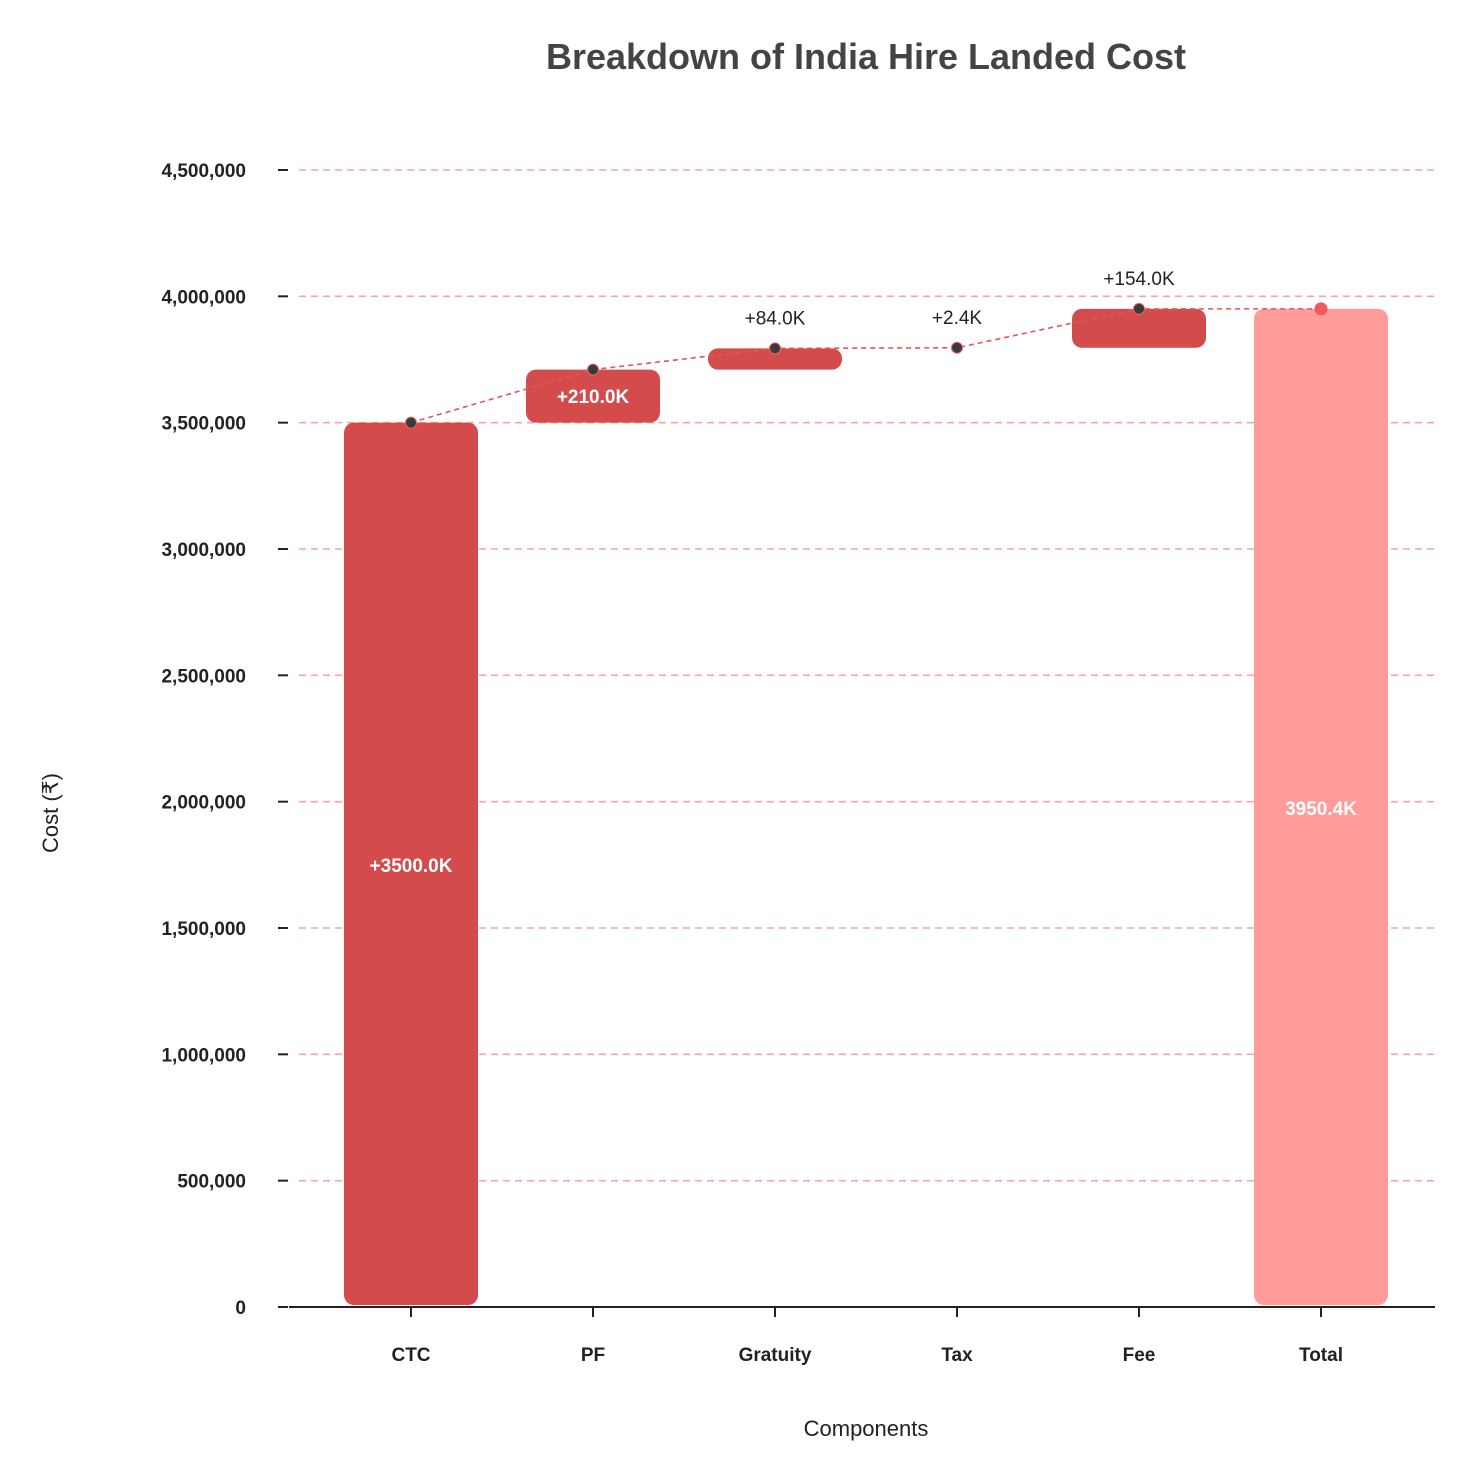 This screenshot has height=1481, width=1476. What do you see at coordinates (203, 297) in the screenshot?
I see `y-tick-label: 4,000,000` at bounding box center [203, 297].